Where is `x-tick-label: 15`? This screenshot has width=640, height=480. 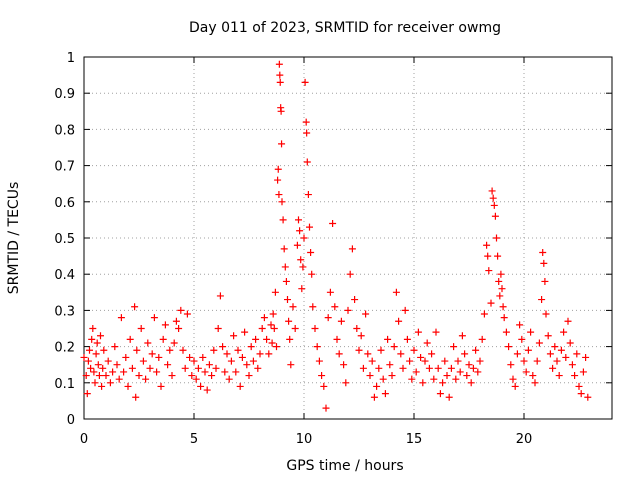
x-tick-label: 15 is located at coordinates (414, 439).